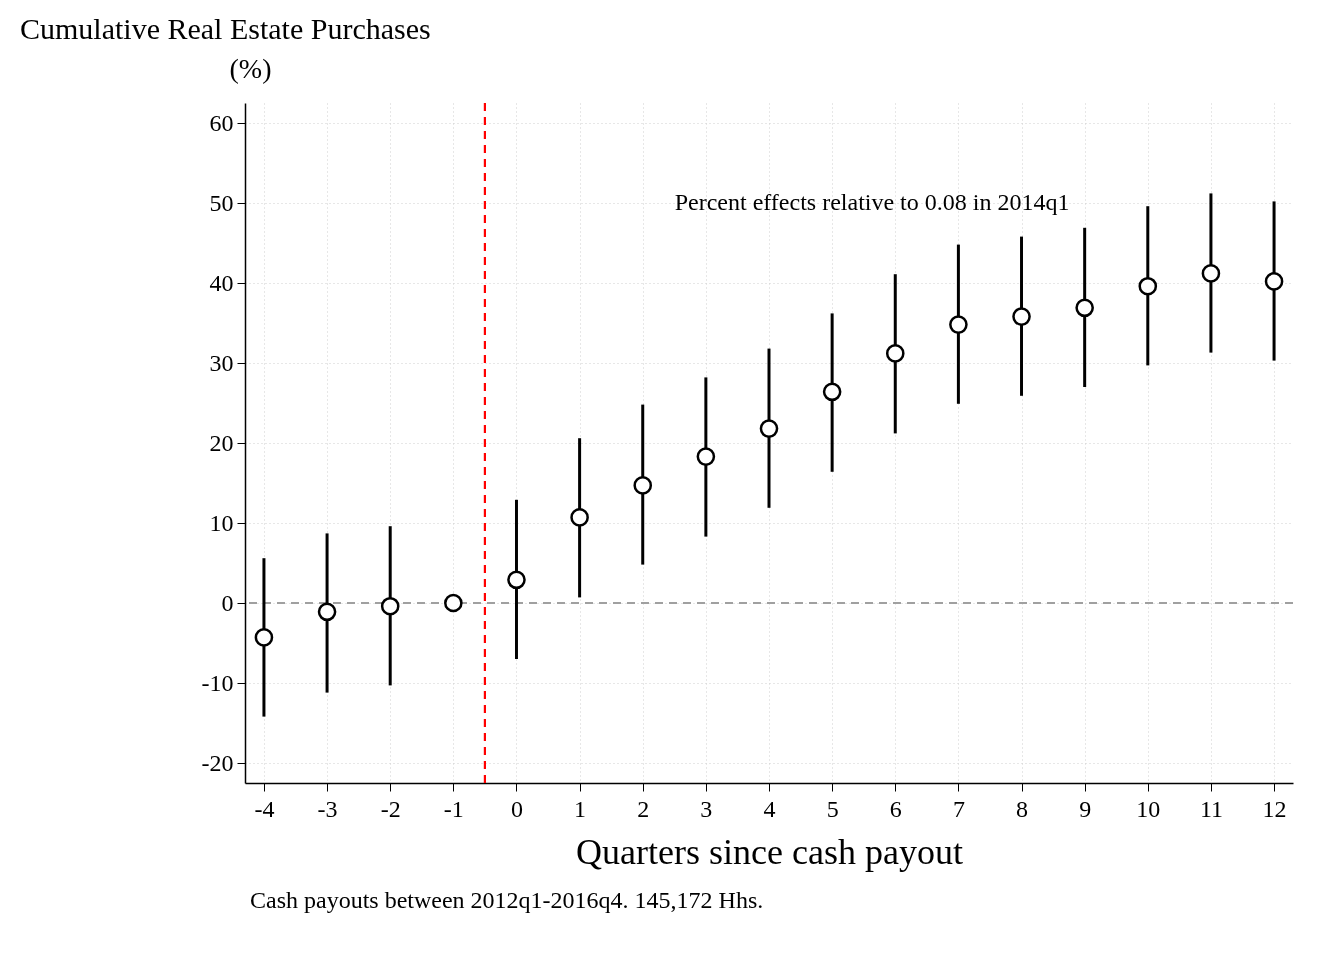 The height and width of the screenshot is (965, 1336). I want to click on x-tick-label: 12, so click(1274, 808).